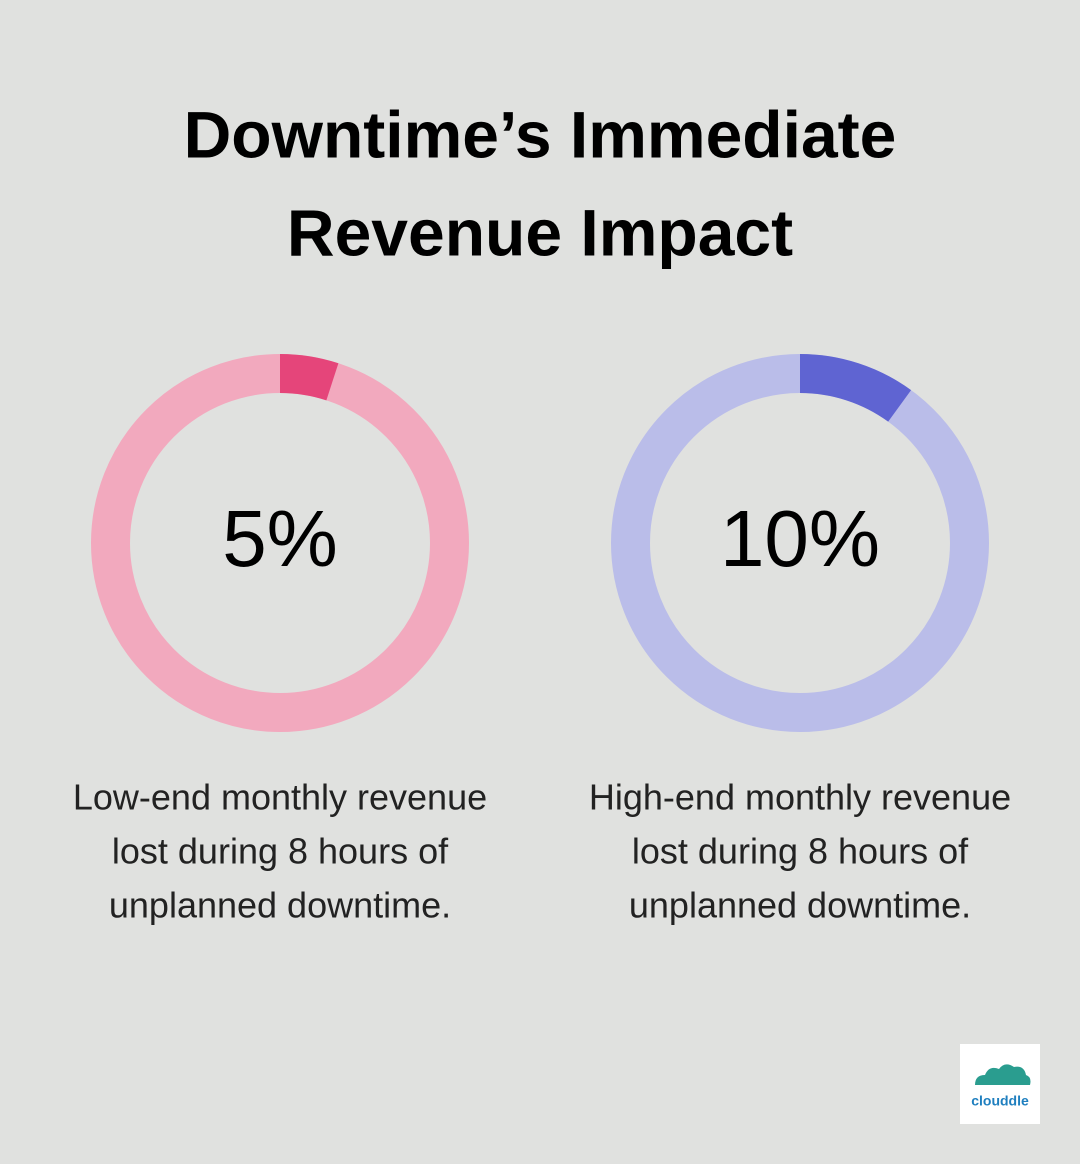 This screenshot has height=1164, width=1080. What do you see at coordinates (800, 797) in the screenshot?
I see `caption-line: High-end monthly revenue` at bounding box center [800, 797].